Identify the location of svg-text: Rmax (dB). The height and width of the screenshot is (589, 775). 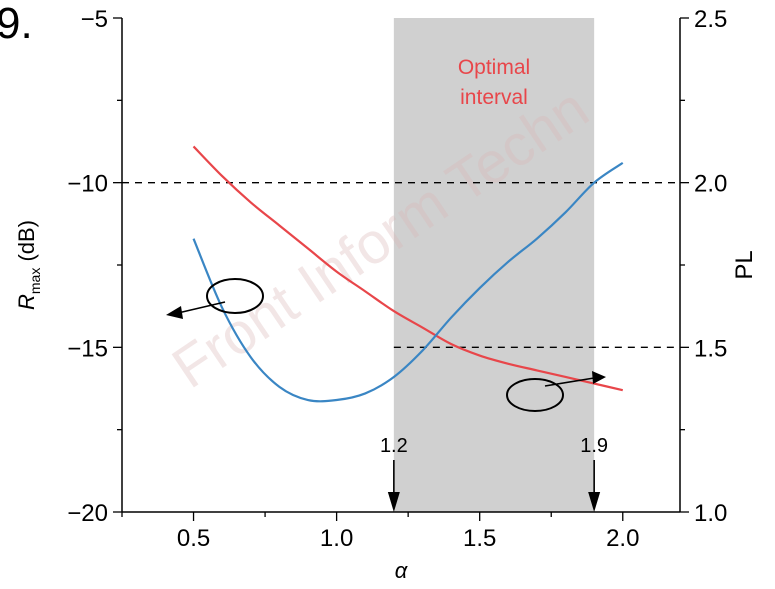
(28, 265).